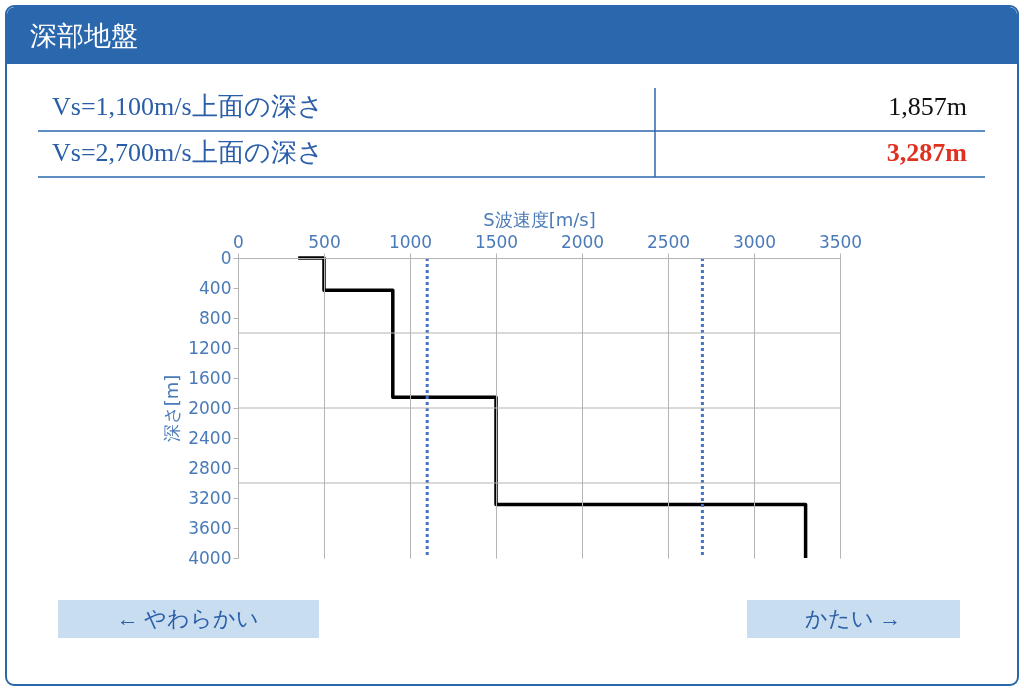 The width and height of the screenshot is (1024, 690). Describe the element at coordinates (215, 287) in the screenshot. I see `y-tick-label: 400` at that location.